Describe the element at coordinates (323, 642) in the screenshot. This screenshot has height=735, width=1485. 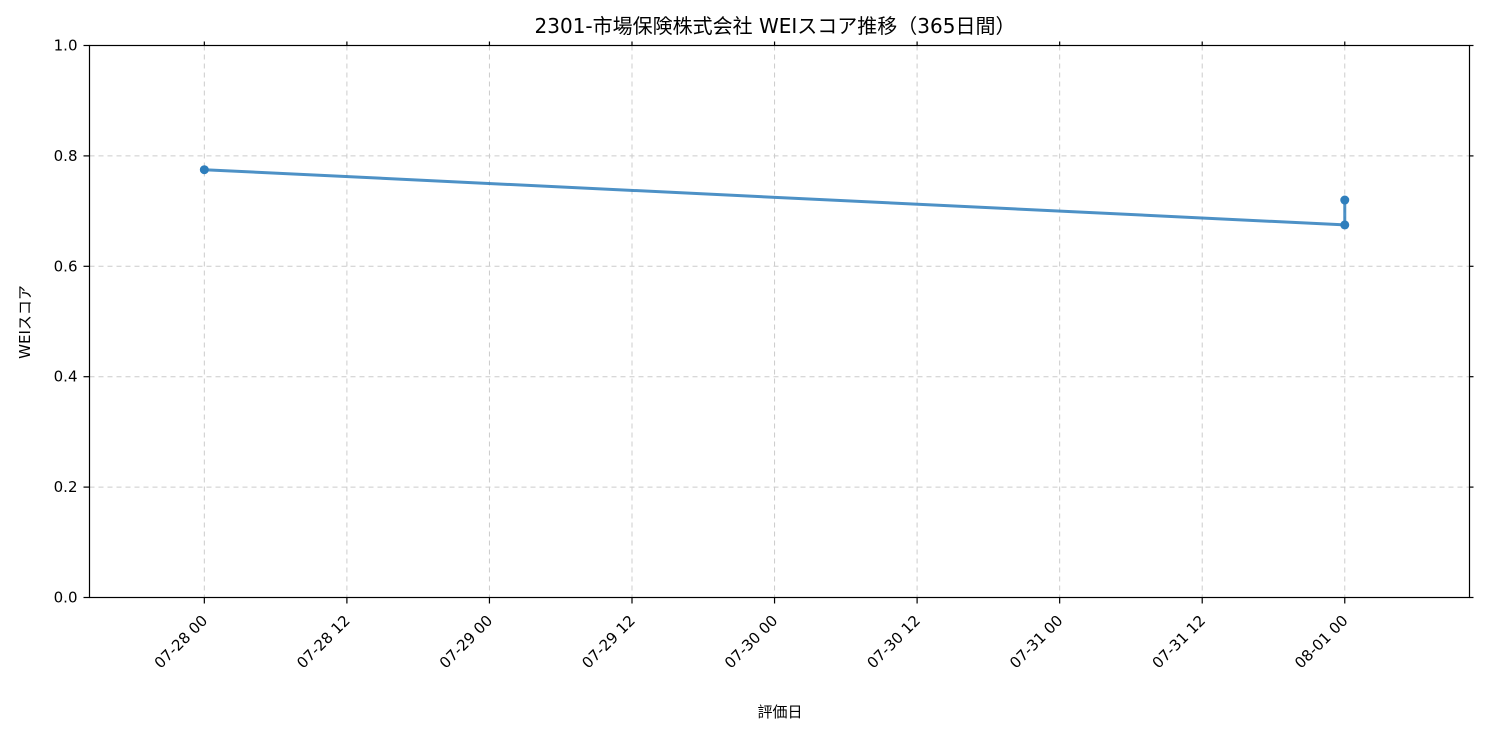
I see `x-tick-label: 07-28 12` at that location.